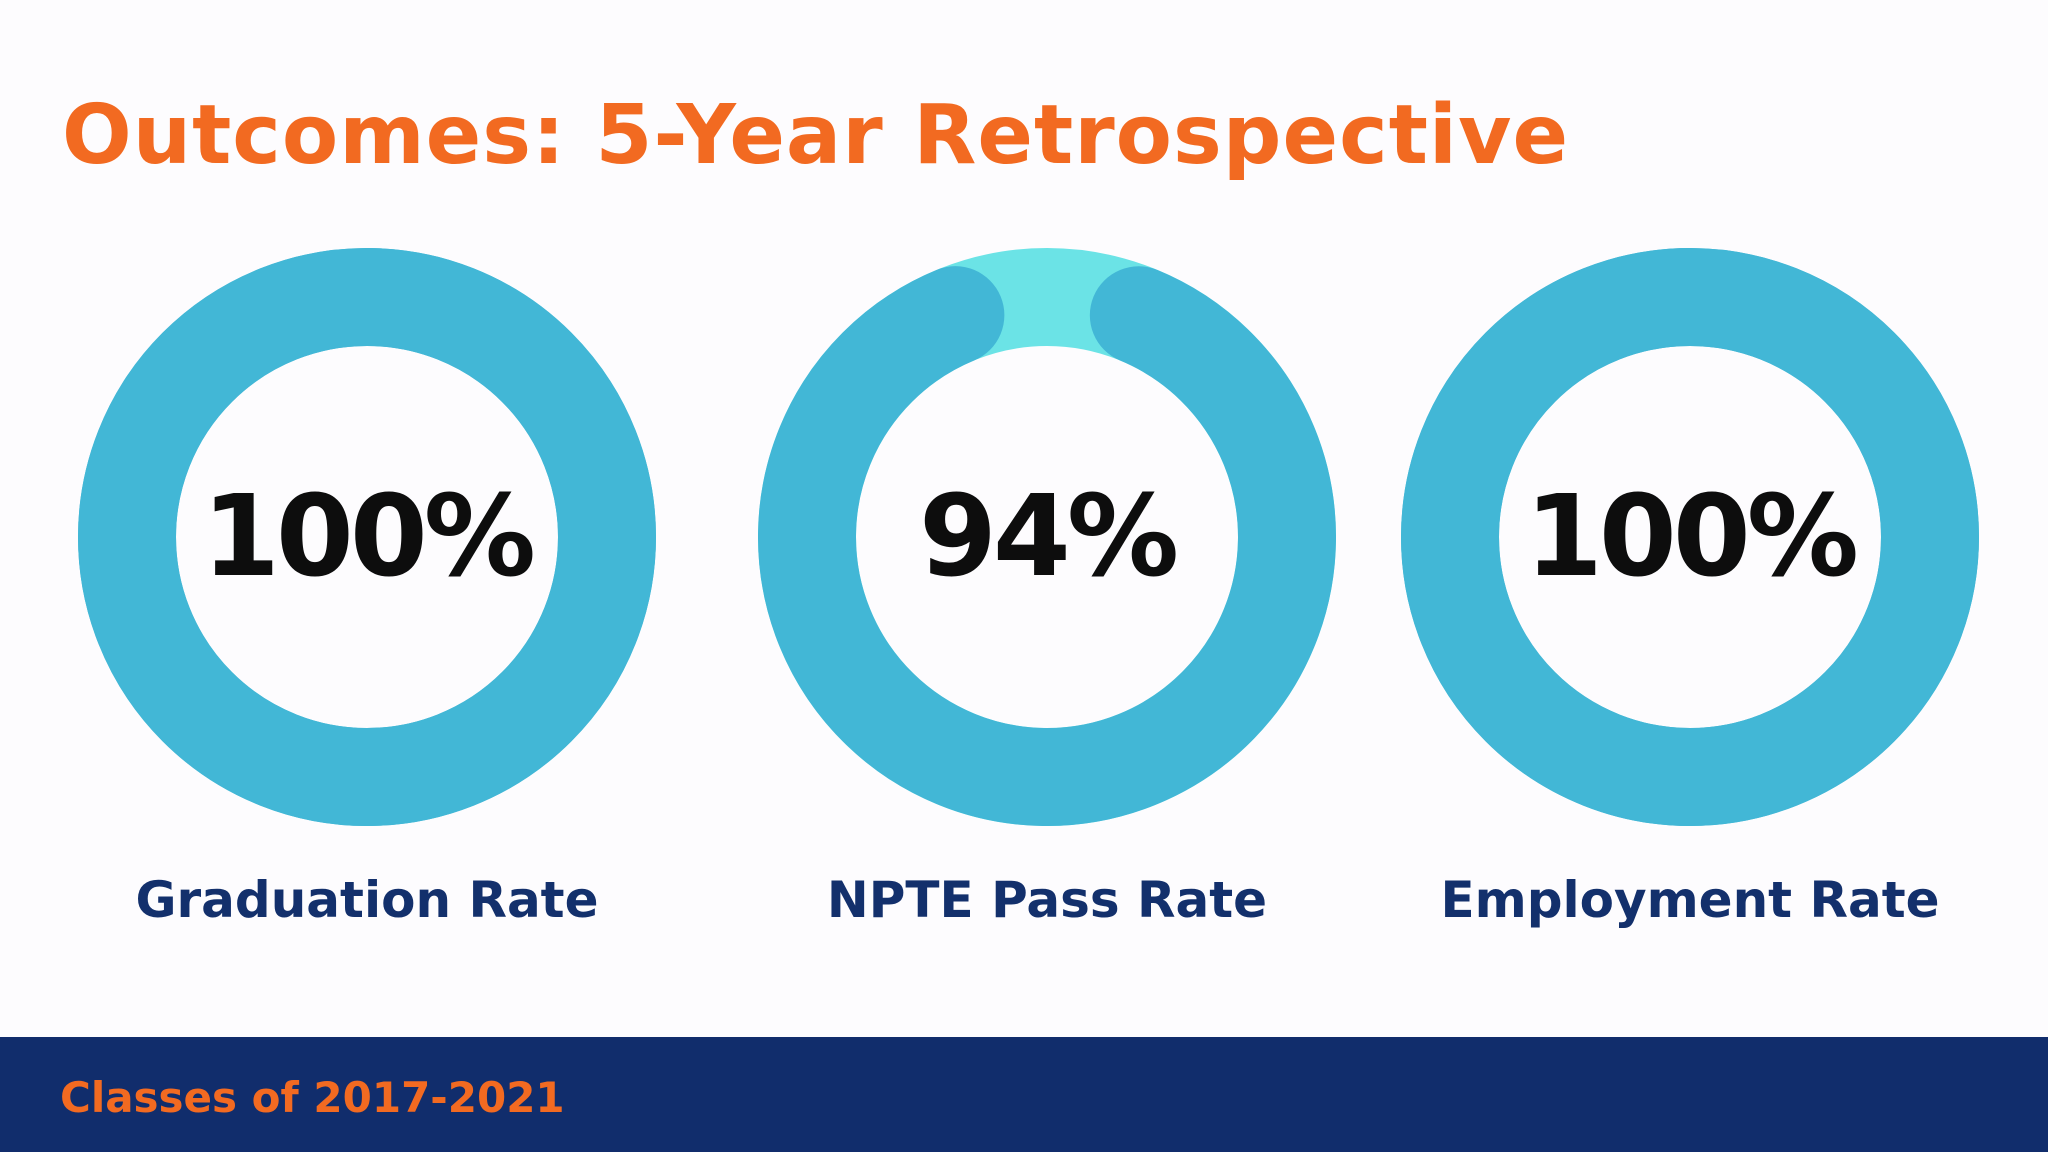 The height and width of the screenshot is (1152, 2048). What do you see at coordinates (1047, 900) in the screenshot?
I see `label-npte-pass-rate: NPTE Pass Rate` at bounding box center [1047, 900].